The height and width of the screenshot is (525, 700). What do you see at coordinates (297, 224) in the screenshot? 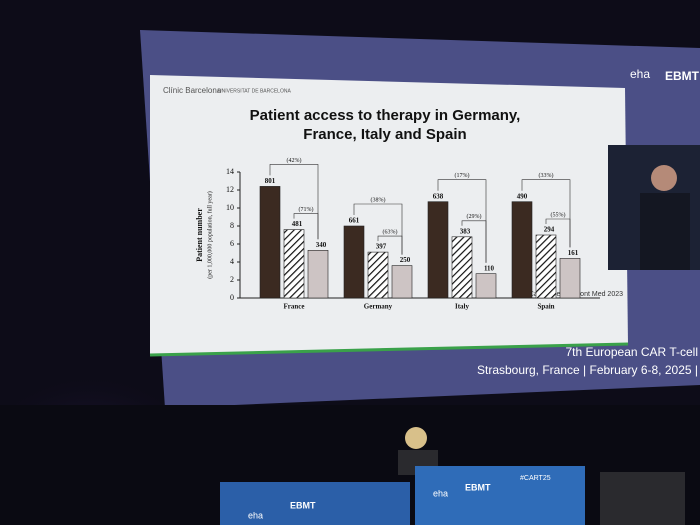
I see `count-label: 481` at bounding box center [297, 224].